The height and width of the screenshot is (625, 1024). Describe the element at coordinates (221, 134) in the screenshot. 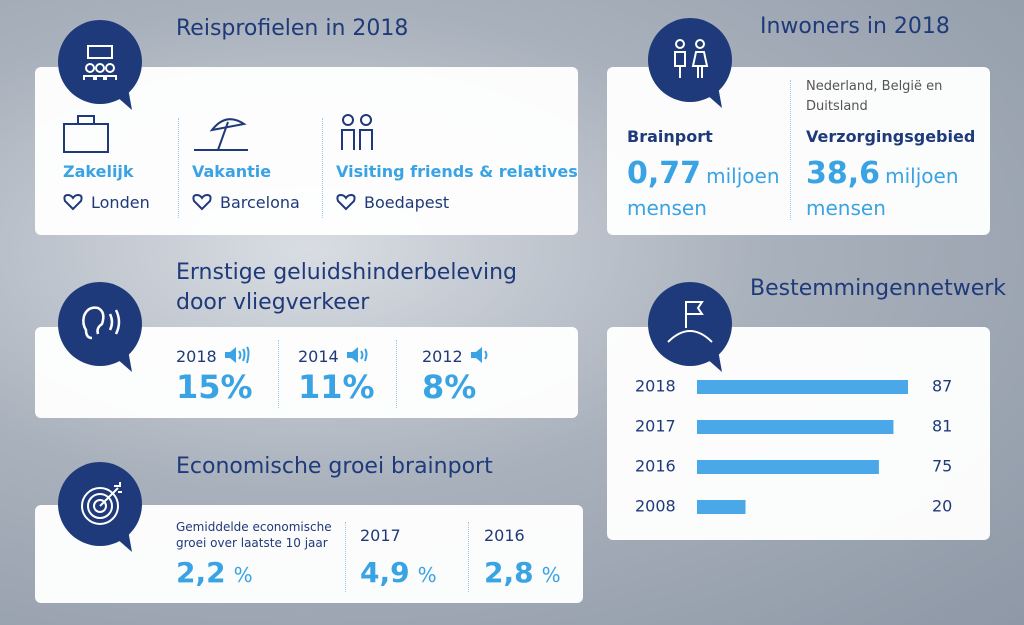

I see `icon-umbrella` at that location.